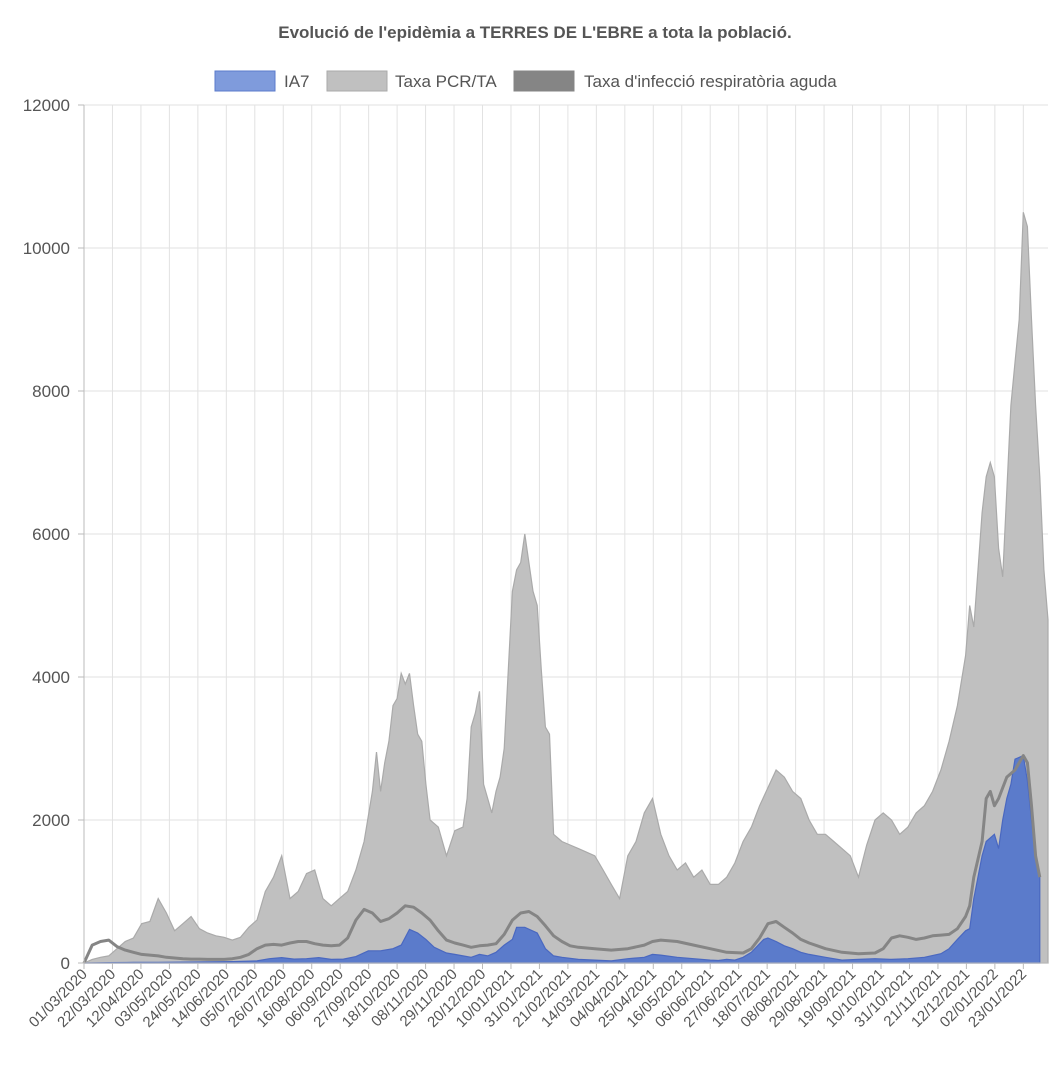  I want to click on legend-label-1: Taxa PCR/TA, so click(446, 81).